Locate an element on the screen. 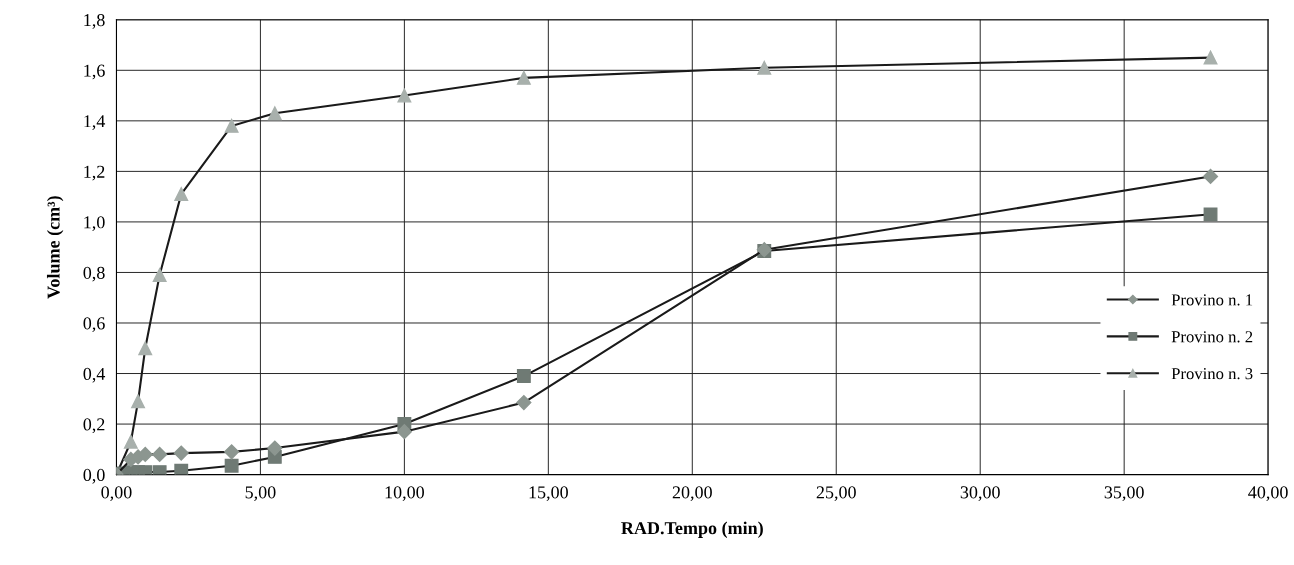 The image size is (1294, 565). y-tick-label: 0,6 is located at coordinates (94, 325).